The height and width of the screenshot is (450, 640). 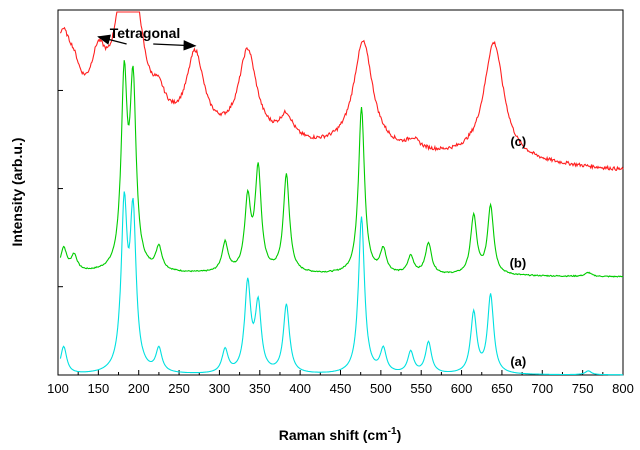 What do you see at coordinates (17, 192) in the screenshot?
I see `y-axis-title: Intensity (arb.u.)` at bounding box center [17, 192].